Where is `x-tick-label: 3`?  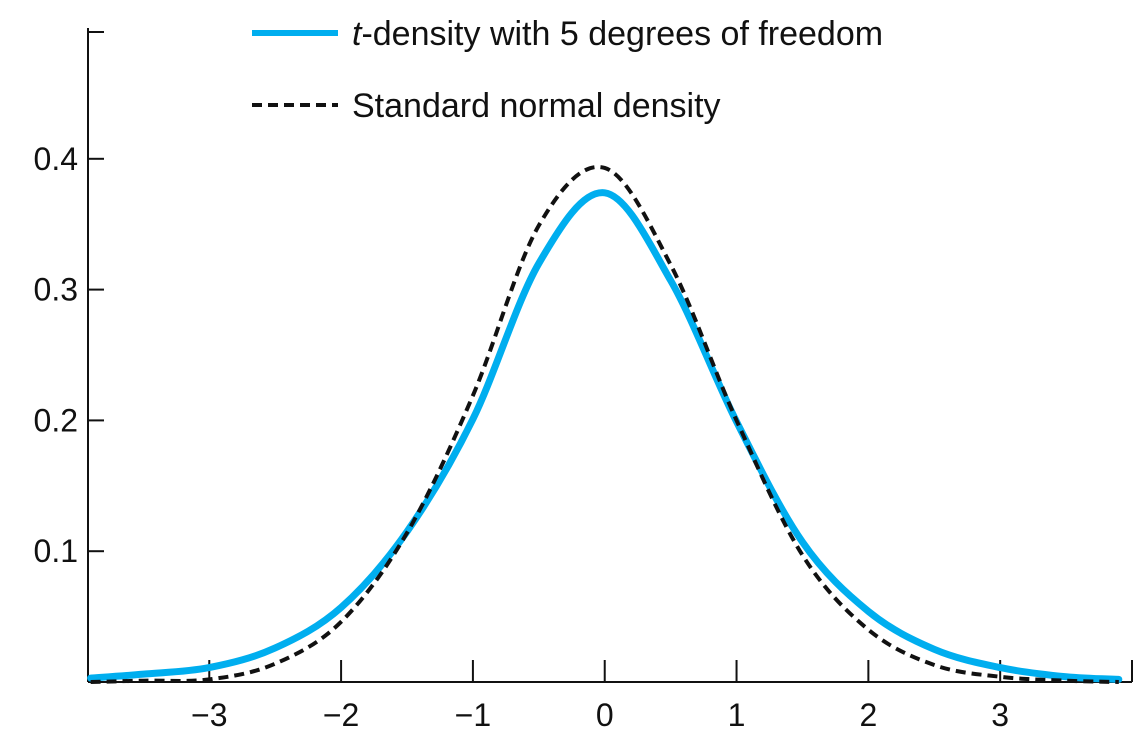
x-tick-label: 3 is located at coordinates (1000, 714).